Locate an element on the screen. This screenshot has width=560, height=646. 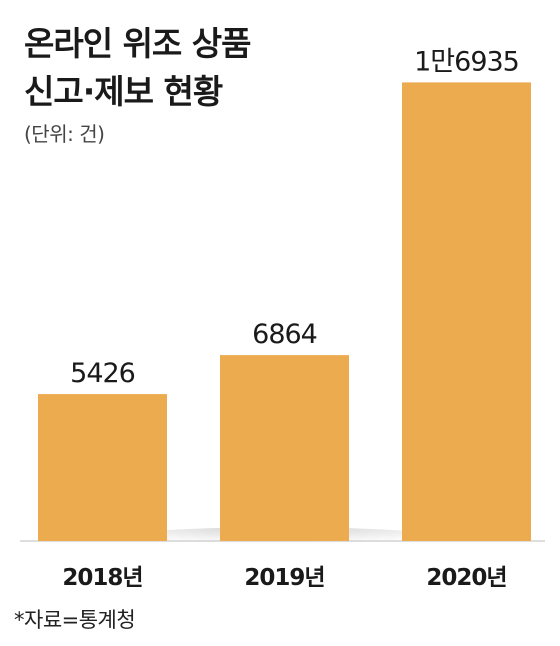
unit-label: (단위: 건) is located at coordinates (64, 134).